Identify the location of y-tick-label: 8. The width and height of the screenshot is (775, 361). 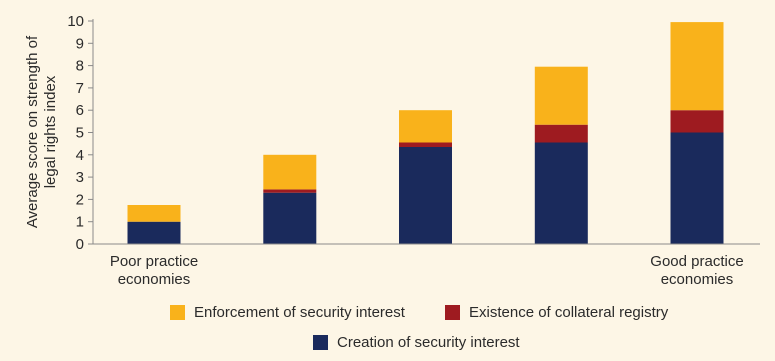
(80, 66).